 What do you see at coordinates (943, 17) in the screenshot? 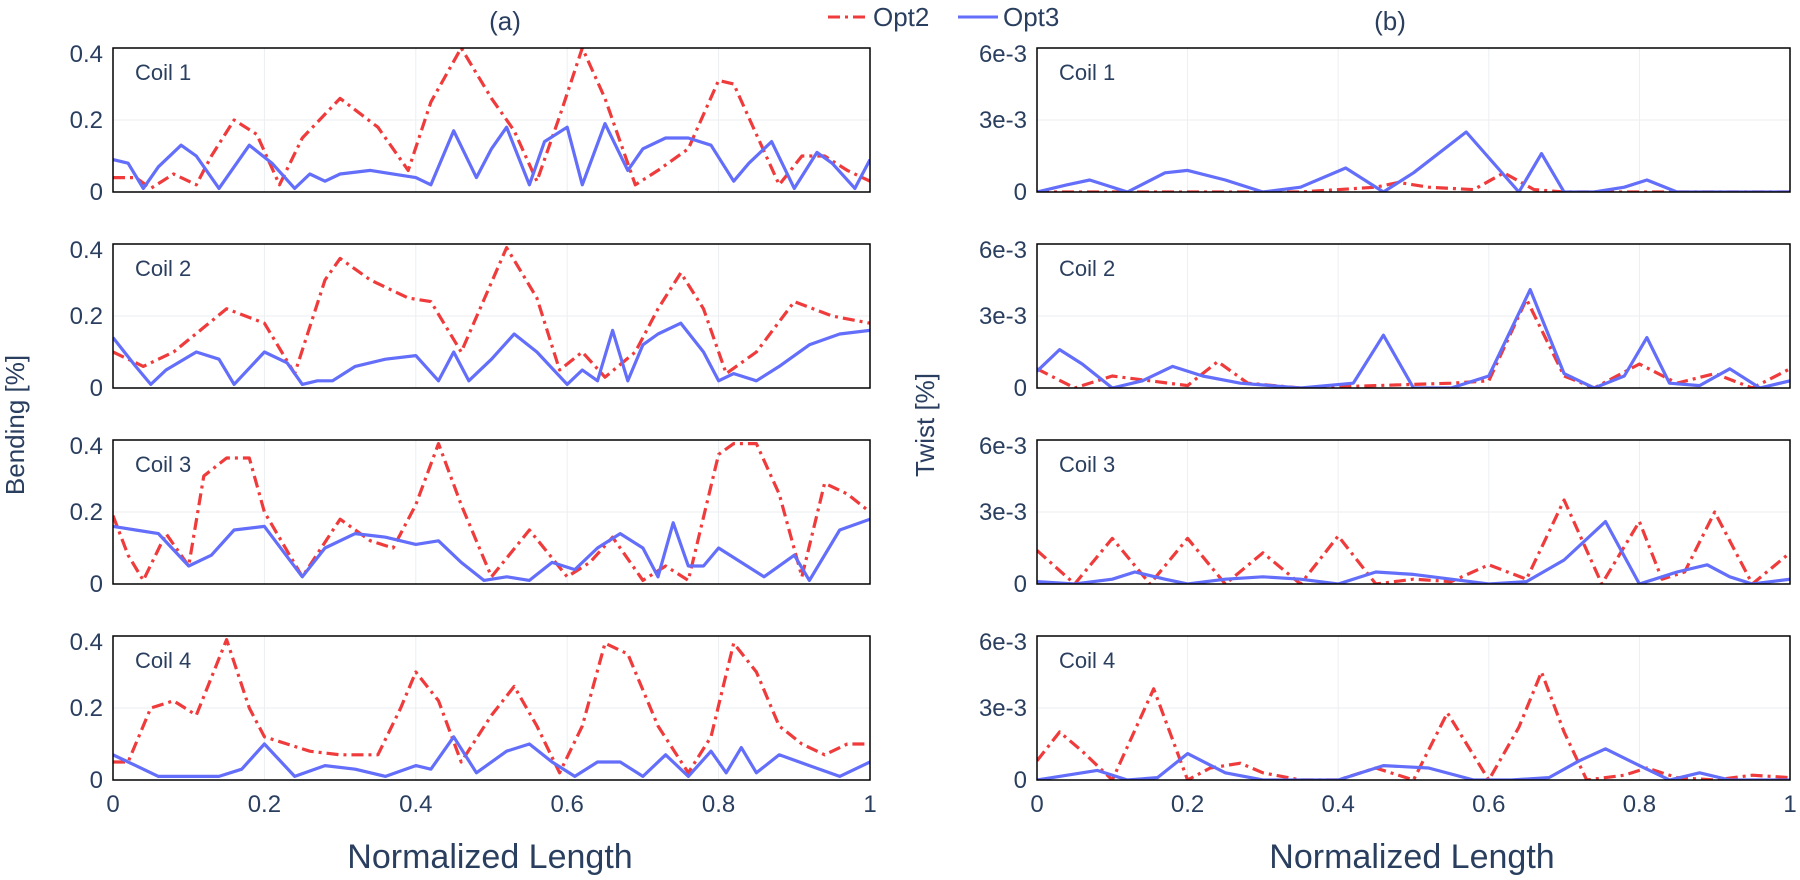
I see `legend: Opt2 Opt3` at bounding box center [943, 17].